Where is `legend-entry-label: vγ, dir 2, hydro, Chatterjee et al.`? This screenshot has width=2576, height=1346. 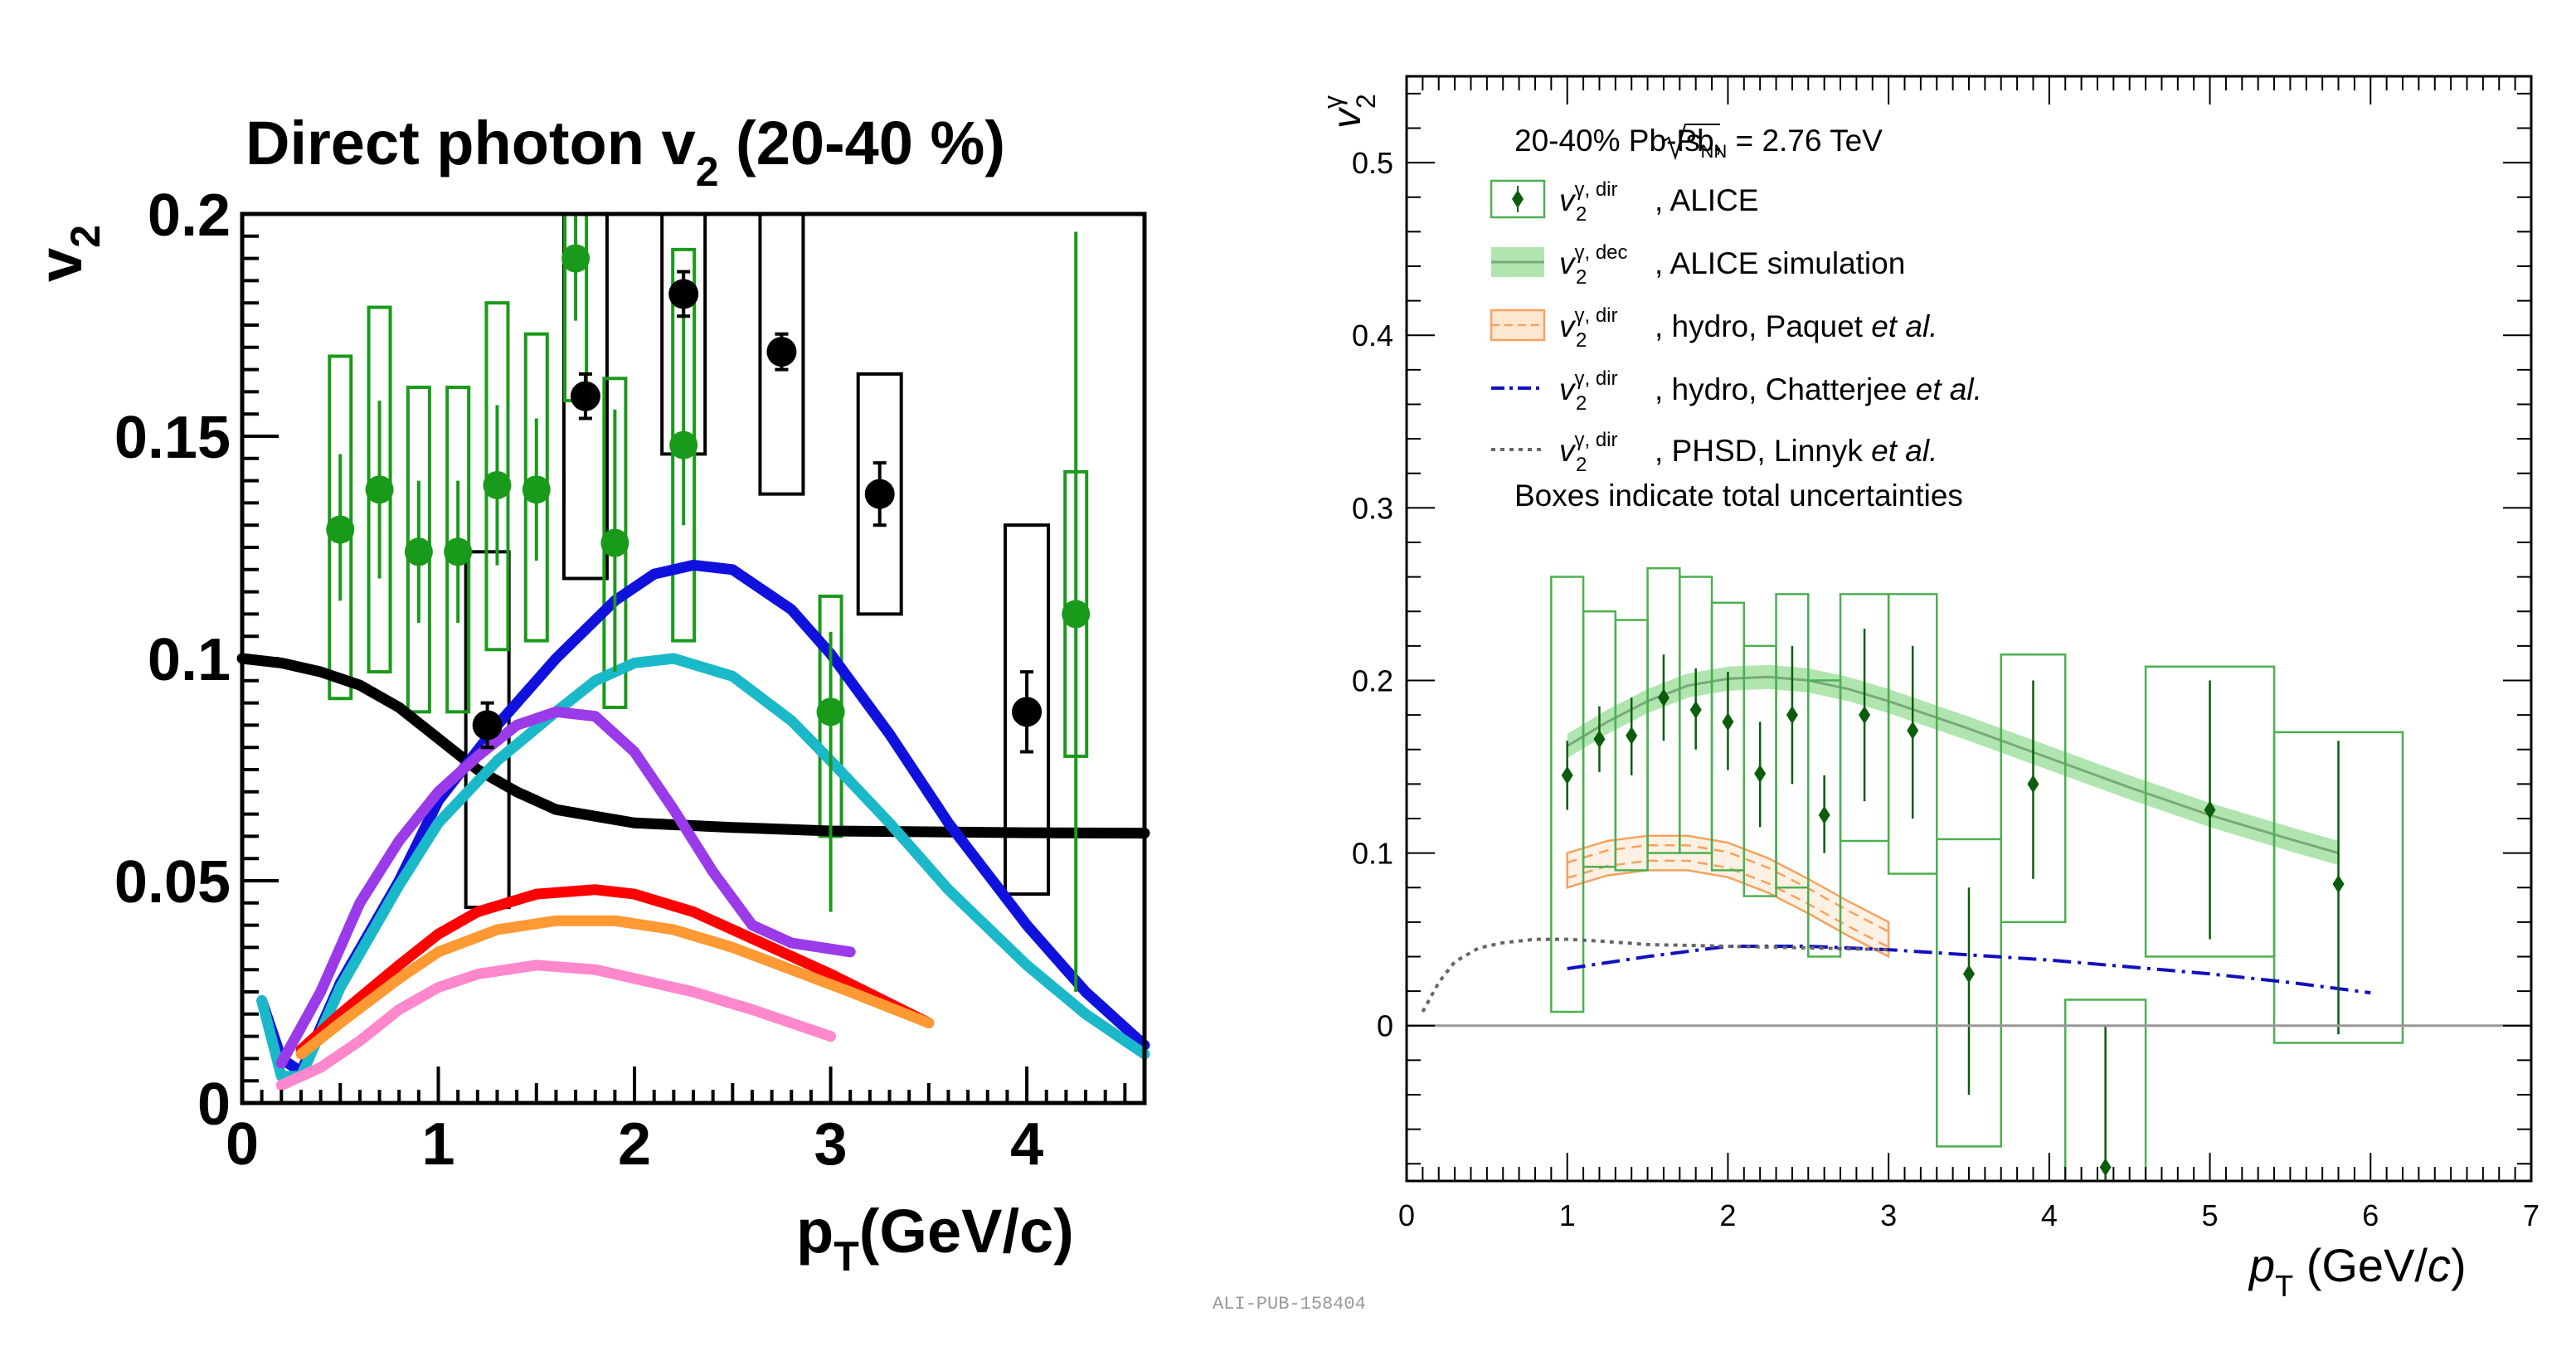
legend-entry-label: vγ, dir 2, hydro, Chatterjee et al. is located at coordinates (1771, 391).